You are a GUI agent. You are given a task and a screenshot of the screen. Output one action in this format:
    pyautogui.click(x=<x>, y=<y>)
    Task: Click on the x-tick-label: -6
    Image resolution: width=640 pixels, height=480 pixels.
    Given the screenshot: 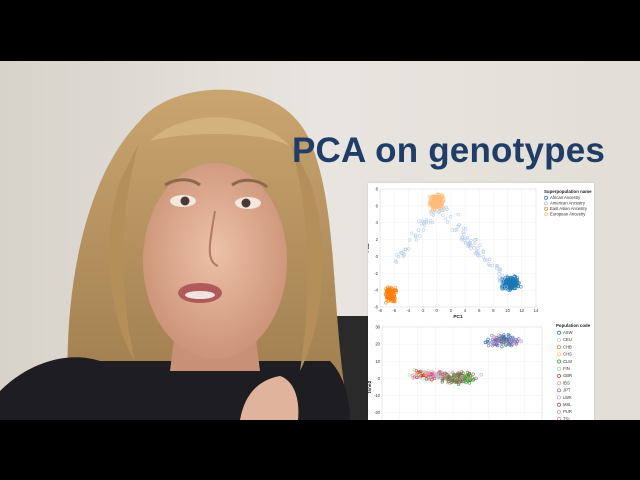 What is the action you would take?
    pyautogui.click(x=394, y=310)
    